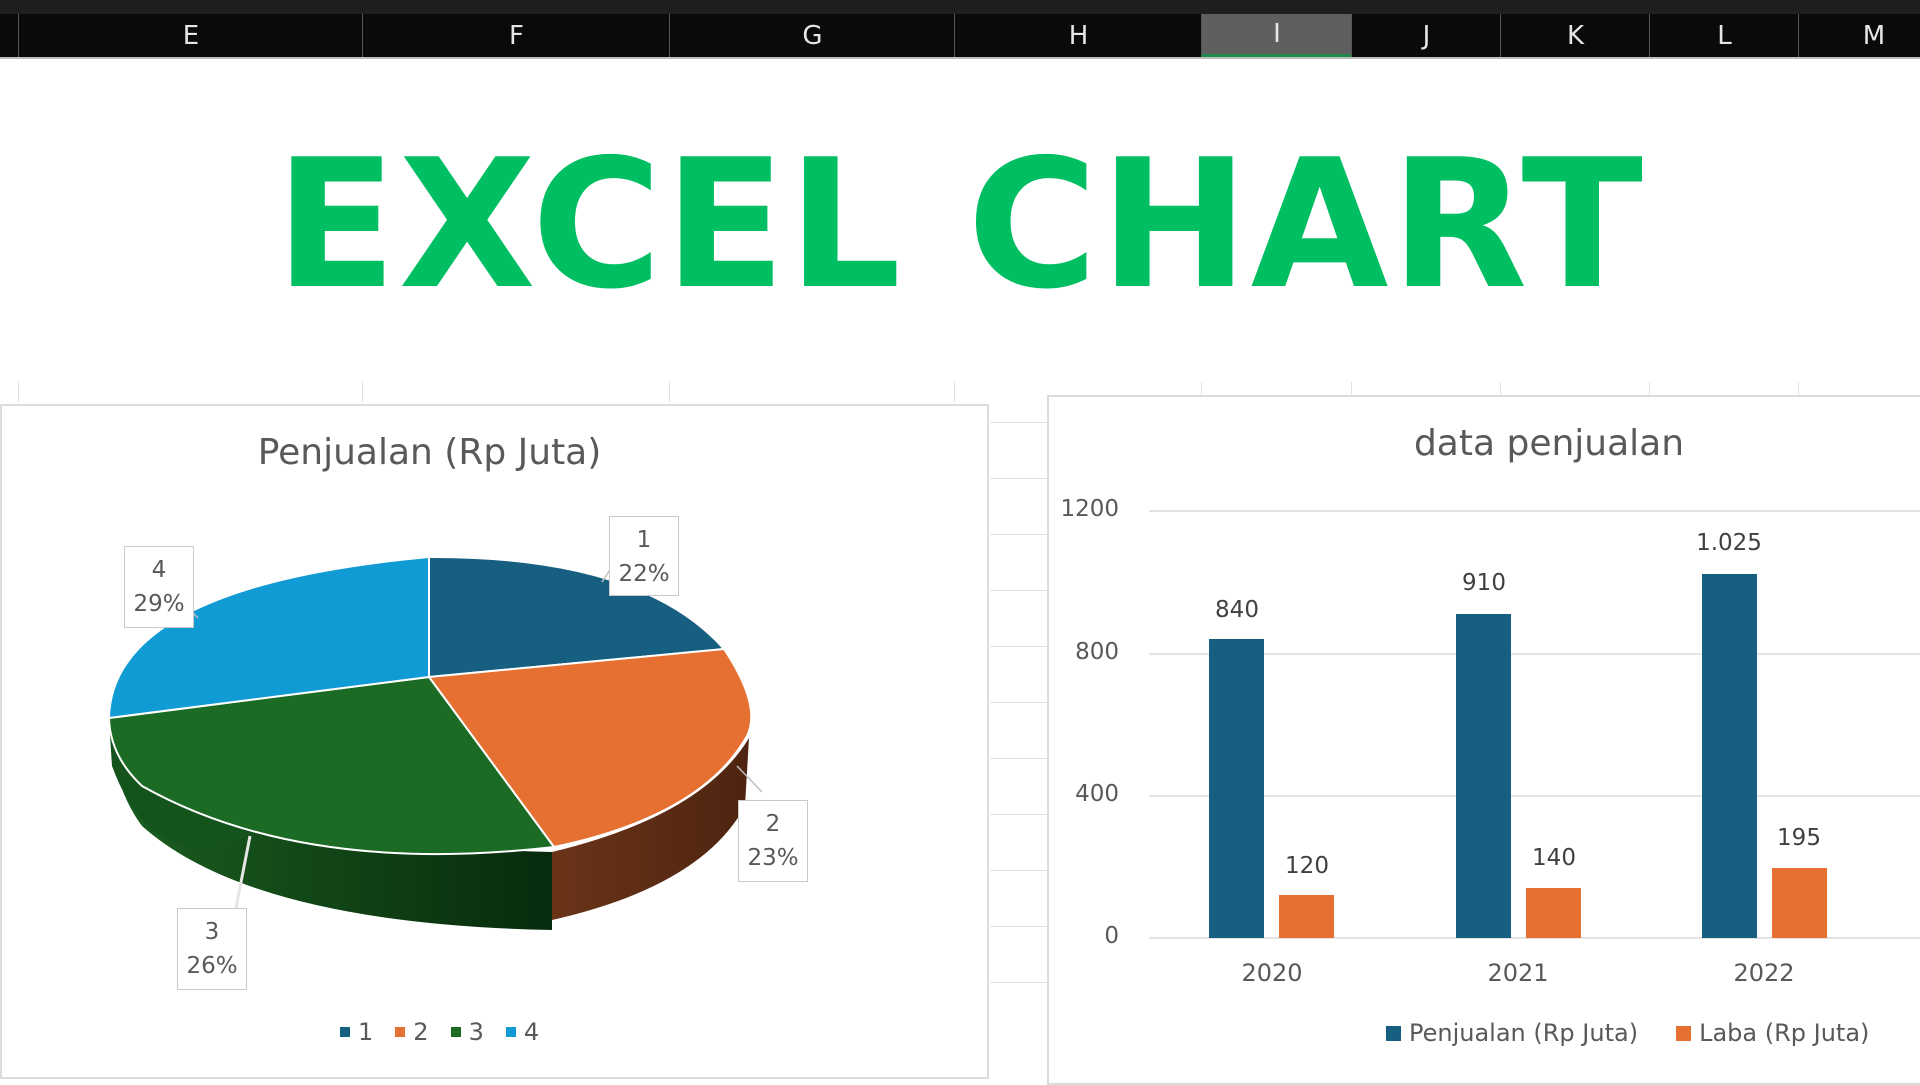  Describe the element at coordinates (516, 35) in the screenshot. I see `column-header-f: F` at that location.